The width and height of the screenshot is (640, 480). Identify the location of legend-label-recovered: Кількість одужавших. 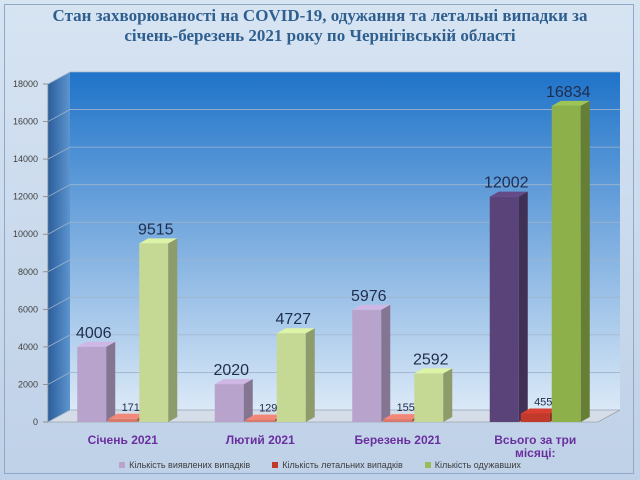
(477, 465).